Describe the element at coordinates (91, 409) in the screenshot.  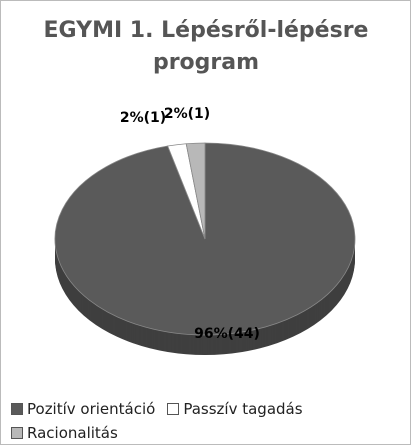
I see `legend-label: Pozitív orientáció` at that location.